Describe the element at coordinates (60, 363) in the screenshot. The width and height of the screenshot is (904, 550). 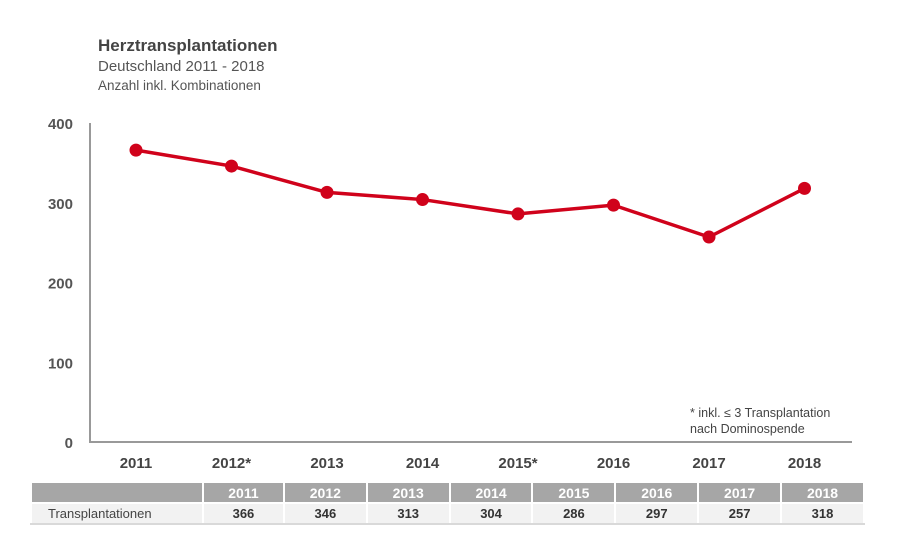
I see `y-tick-label: 100` at that location.